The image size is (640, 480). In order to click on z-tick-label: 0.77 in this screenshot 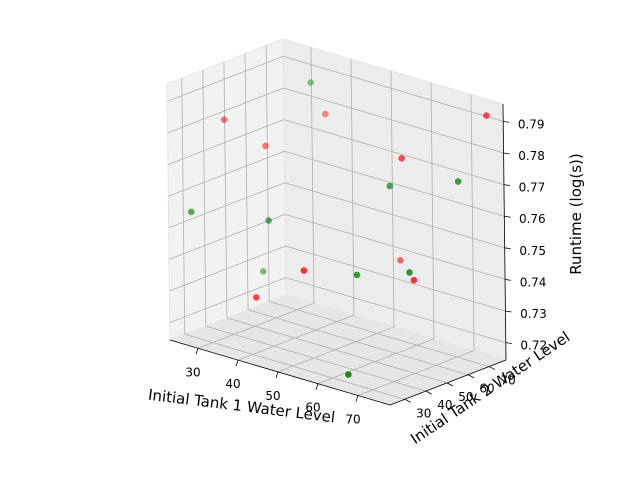, I will do `click(532, 188)`.